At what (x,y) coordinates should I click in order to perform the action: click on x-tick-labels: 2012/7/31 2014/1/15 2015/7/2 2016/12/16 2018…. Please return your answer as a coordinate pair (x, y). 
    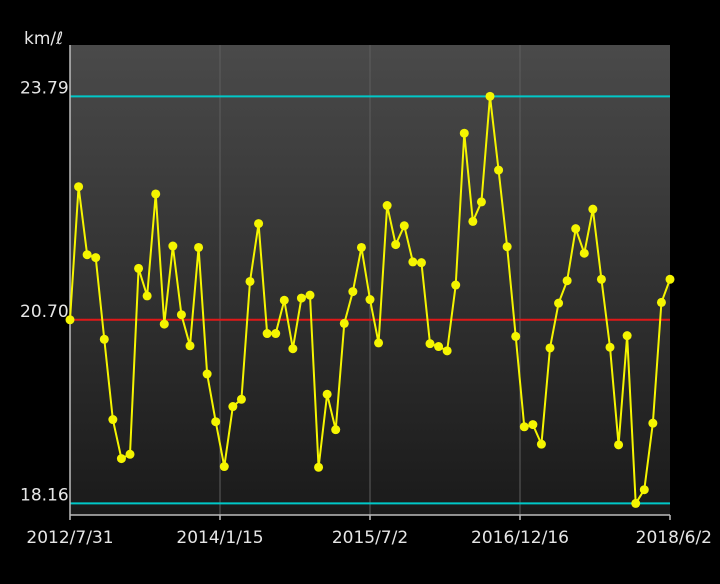
    Looking at the image, I should click on (369, 538).